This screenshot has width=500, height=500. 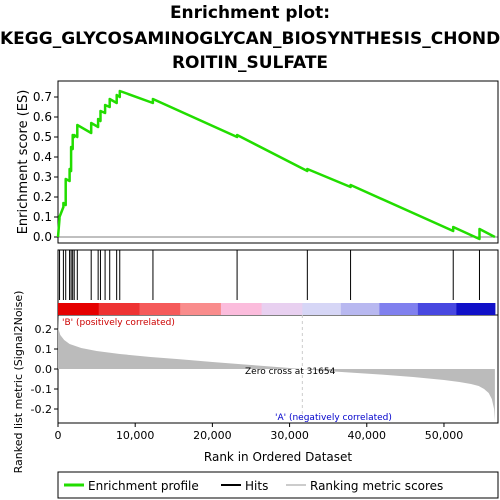 I want to click on metric-y-tick-label: 0.0, so click(x=44, y=369).